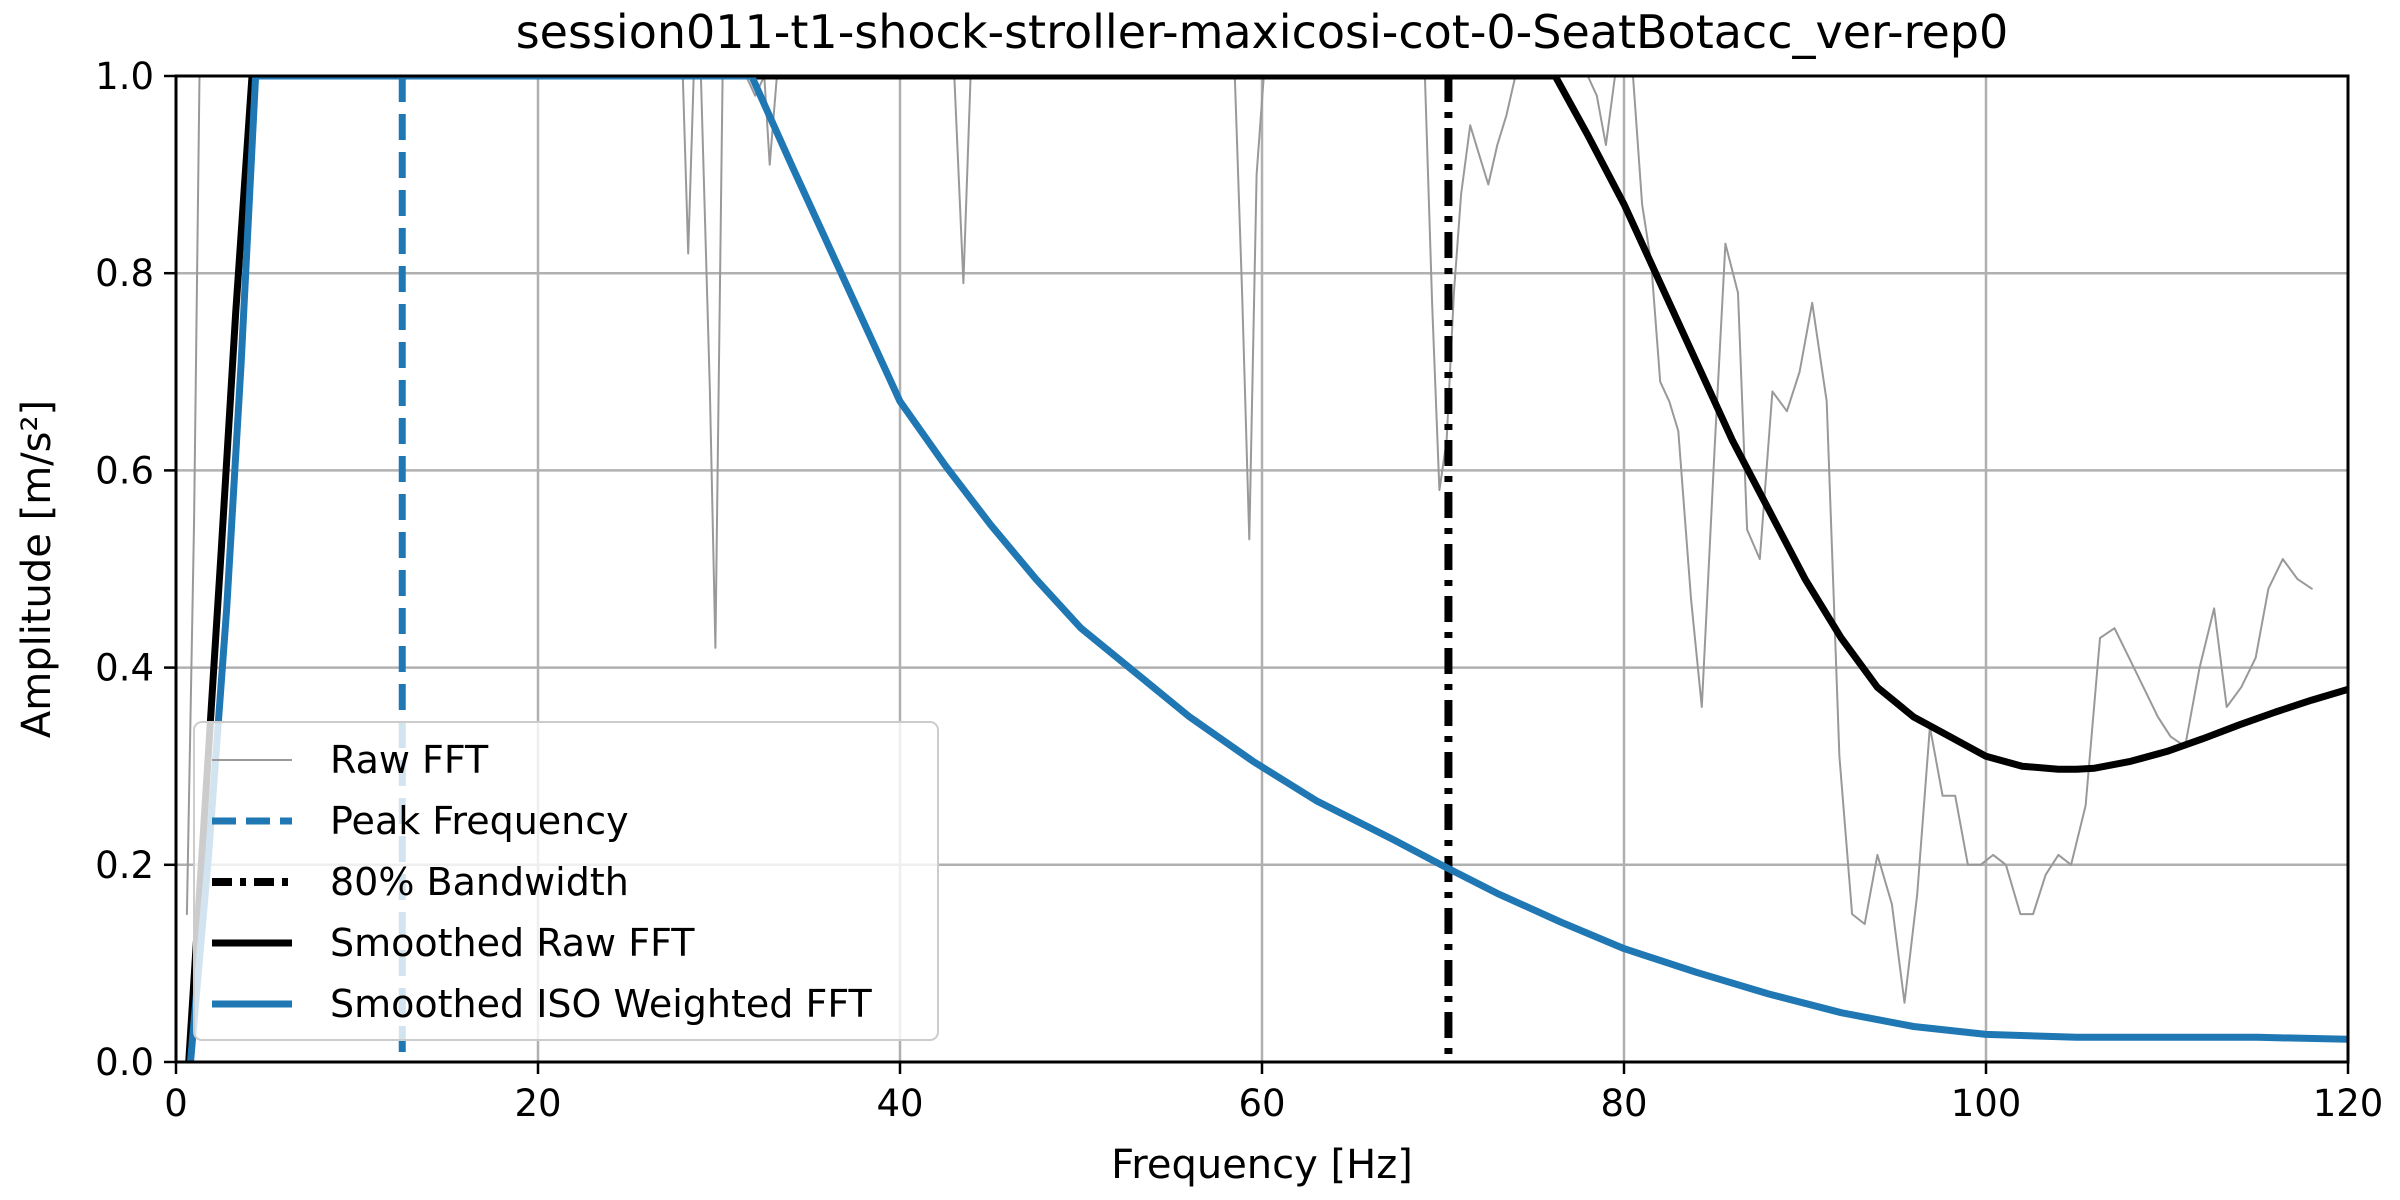 The height and width of the screenshot is (1200, 2400). I want to click on legend-bandwidth-label: 80% Bandwidth, so click(479, 882).